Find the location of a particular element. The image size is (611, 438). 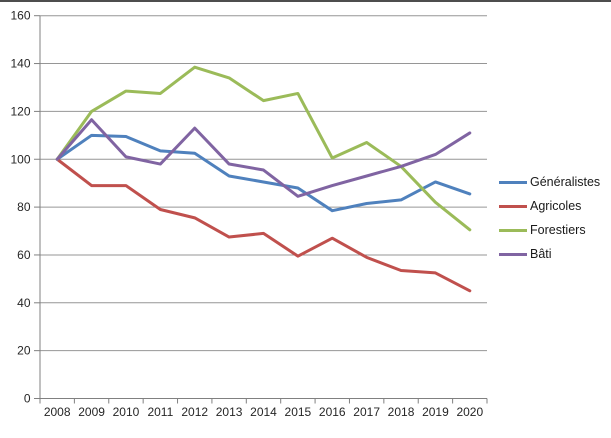

x-tick-label: 2020 is located at coordinates (469, 412).